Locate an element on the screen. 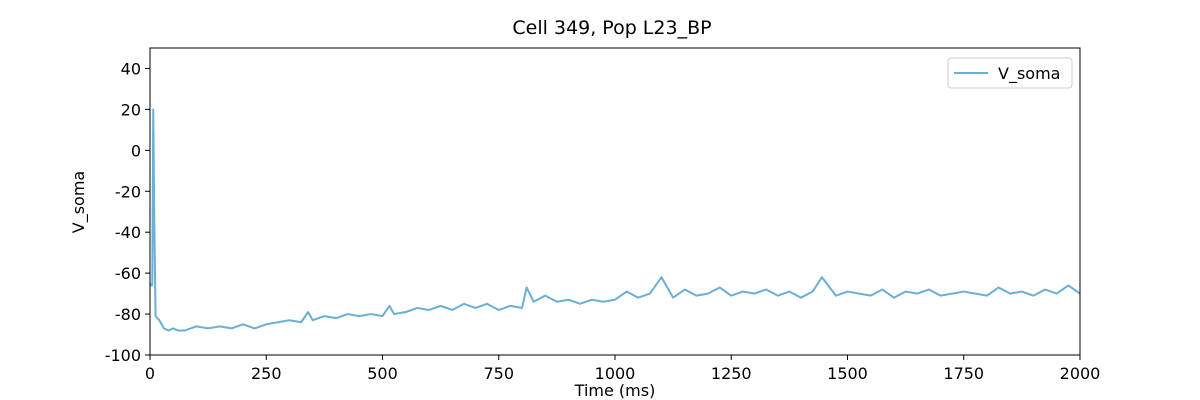 The height and width of the screenshot is (400, 1200). x-tick-label: 750 is located at coordinates (498, 373).